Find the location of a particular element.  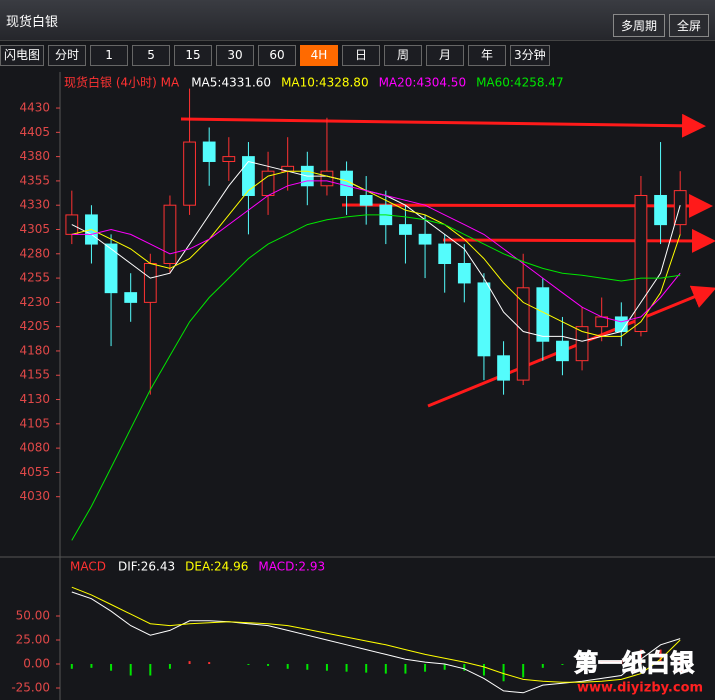

legend-title: 现货白银 (4小时) MA is located at coordinates (122, 82).